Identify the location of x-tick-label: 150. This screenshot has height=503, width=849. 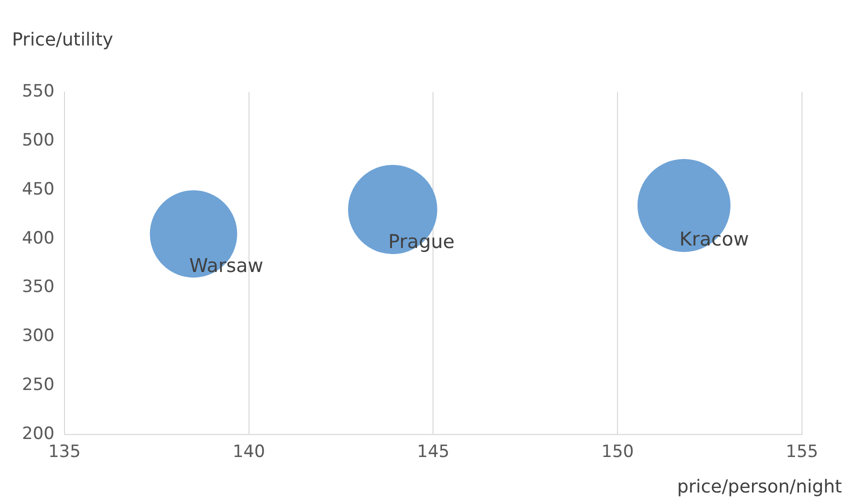
(617, 452).